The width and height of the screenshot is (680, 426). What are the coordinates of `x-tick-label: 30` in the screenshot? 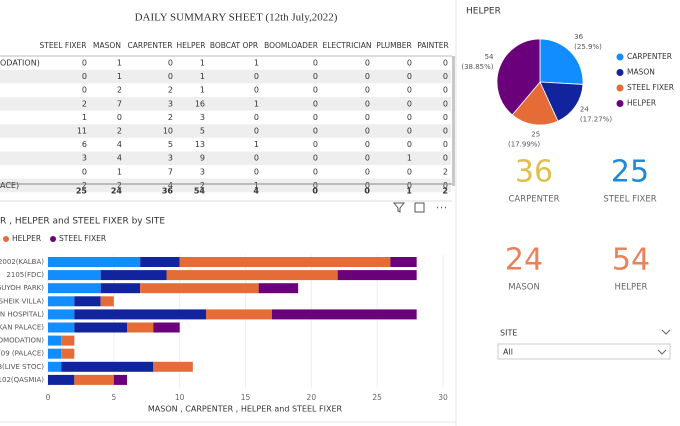 It's located at (443, 397).